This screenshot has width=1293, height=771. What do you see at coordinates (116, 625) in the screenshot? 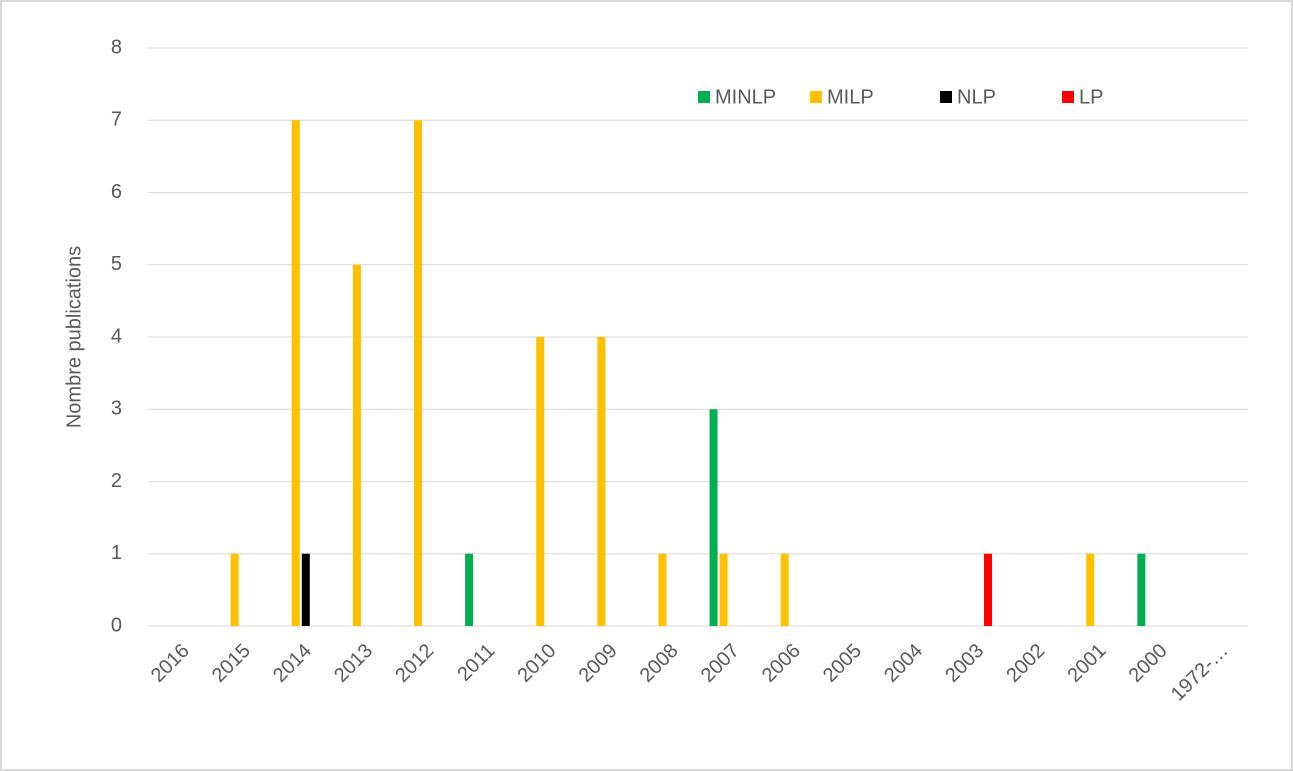
I see `y-tick-label: 0` at bounding box center [116, 625].